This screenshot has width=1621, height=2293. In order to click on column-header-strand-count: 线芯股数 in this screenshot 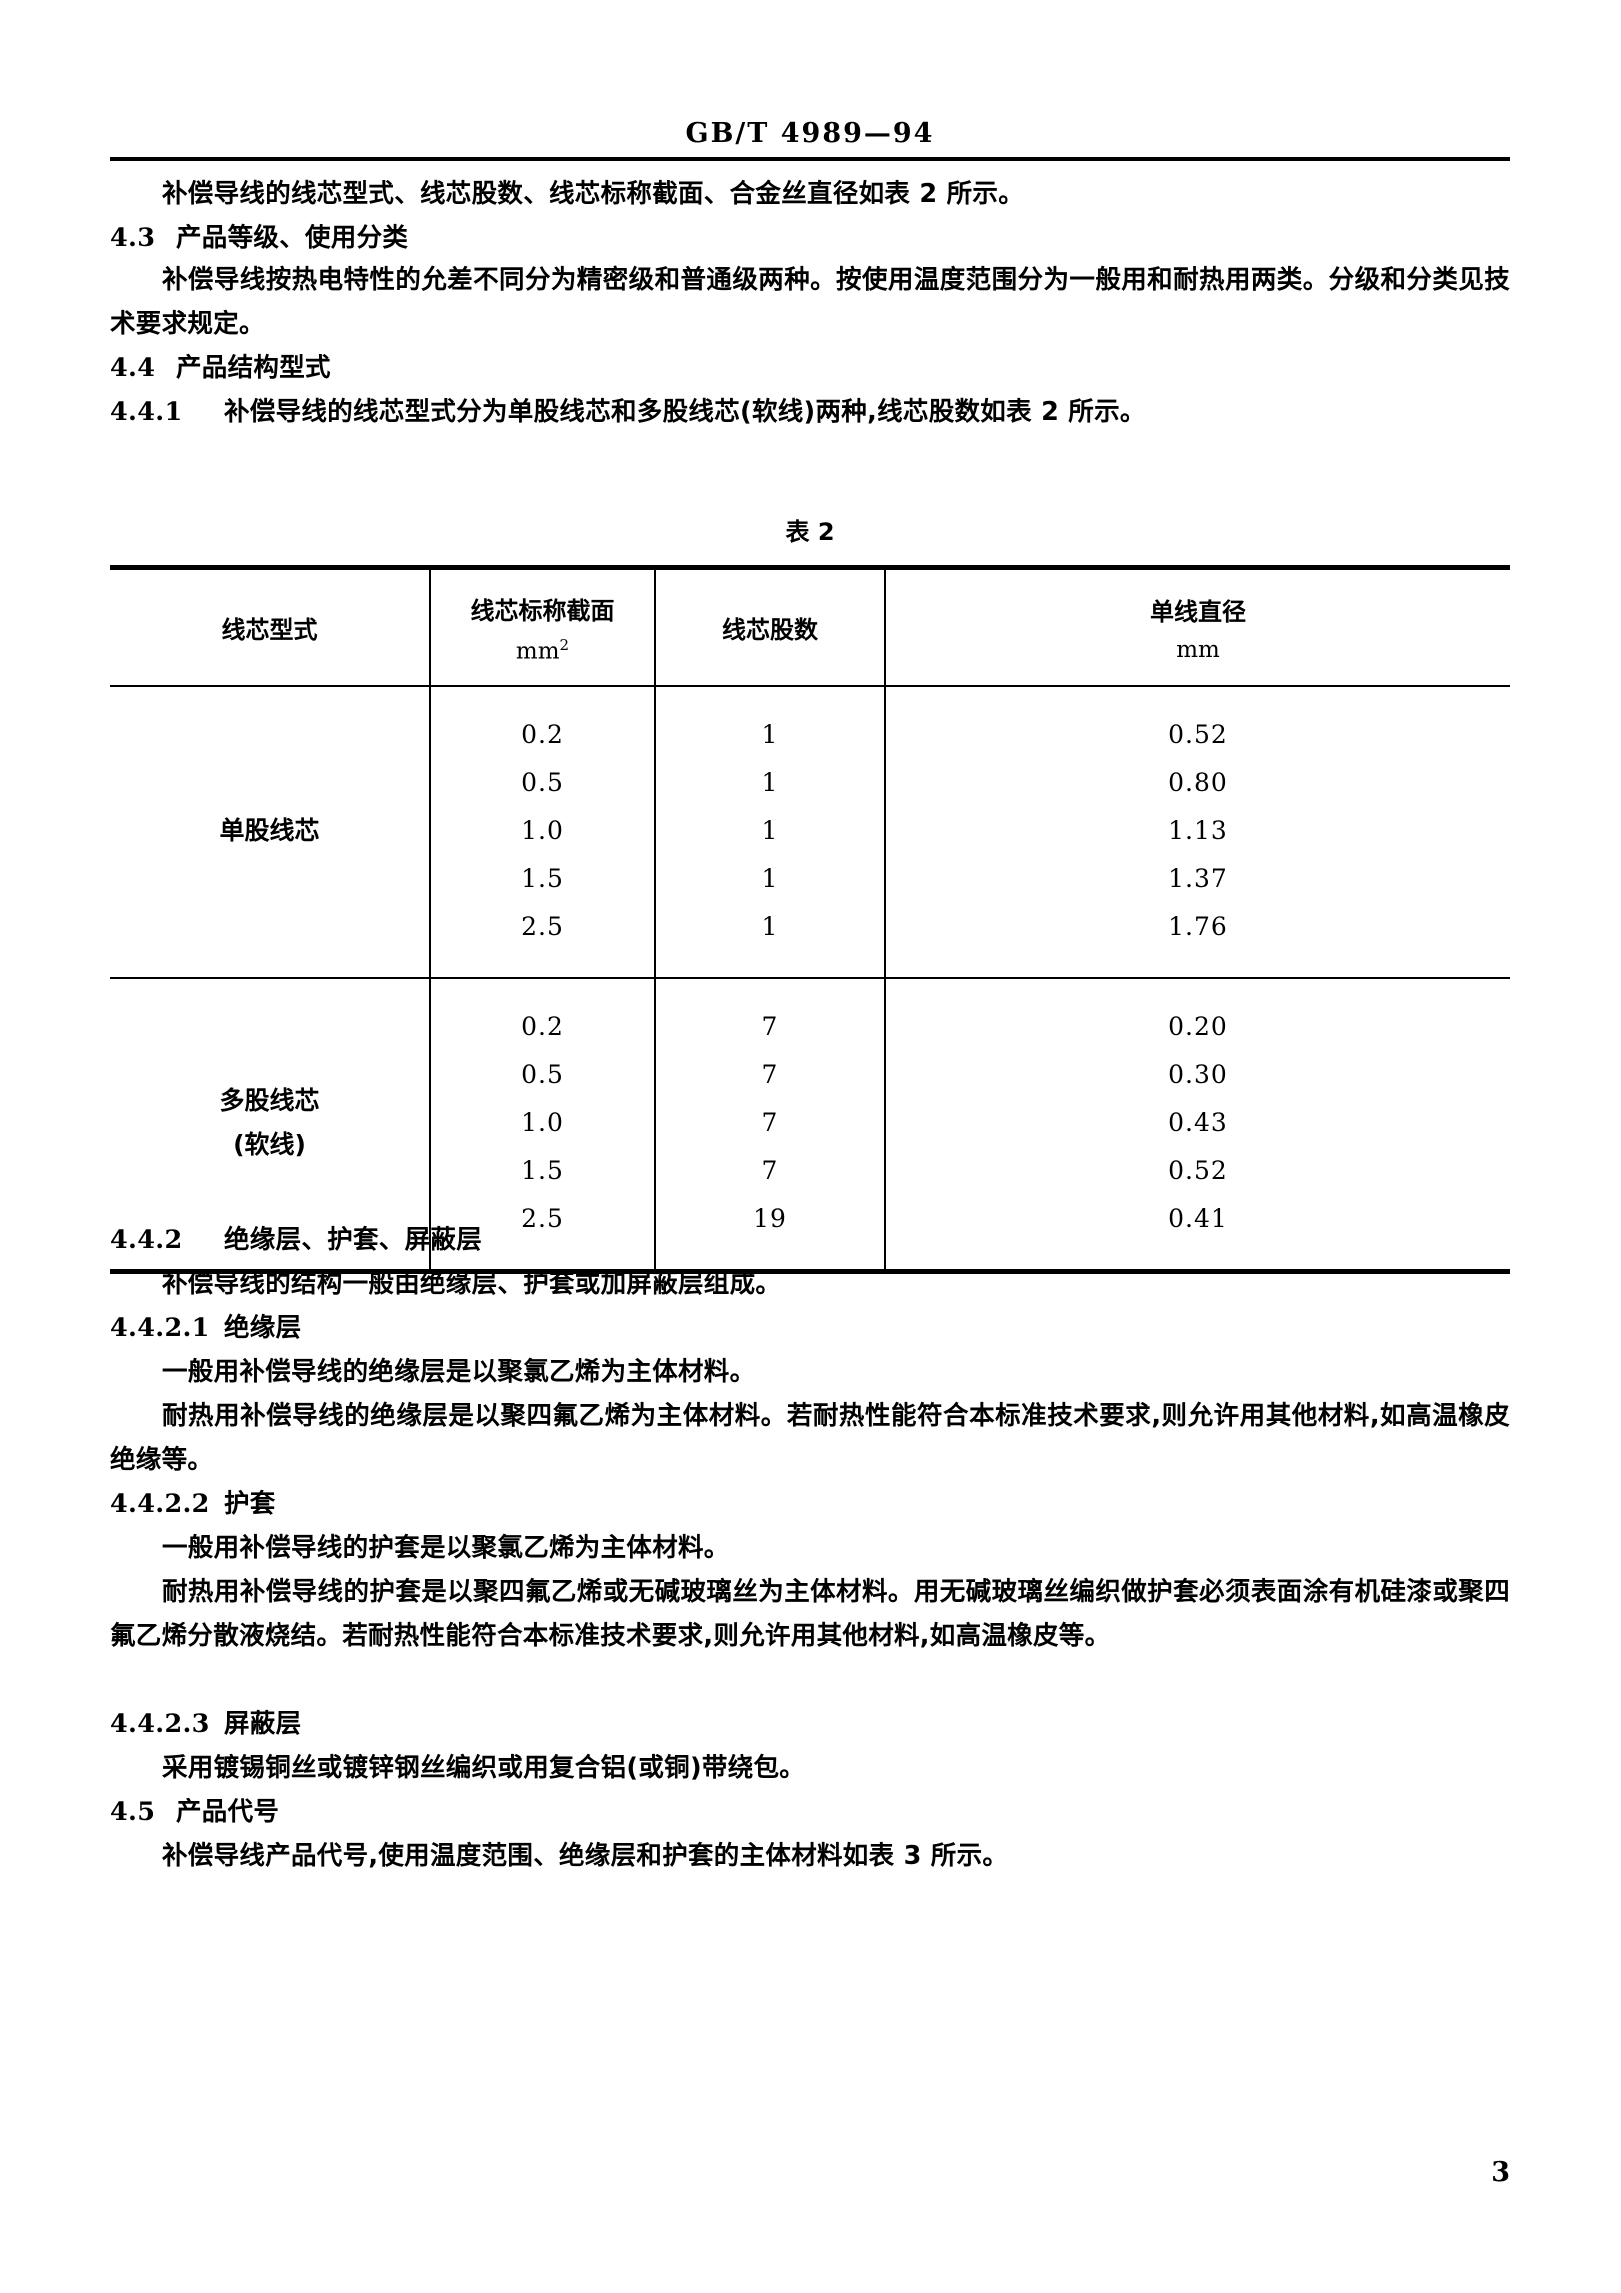, I will do `click(769, 626)`.